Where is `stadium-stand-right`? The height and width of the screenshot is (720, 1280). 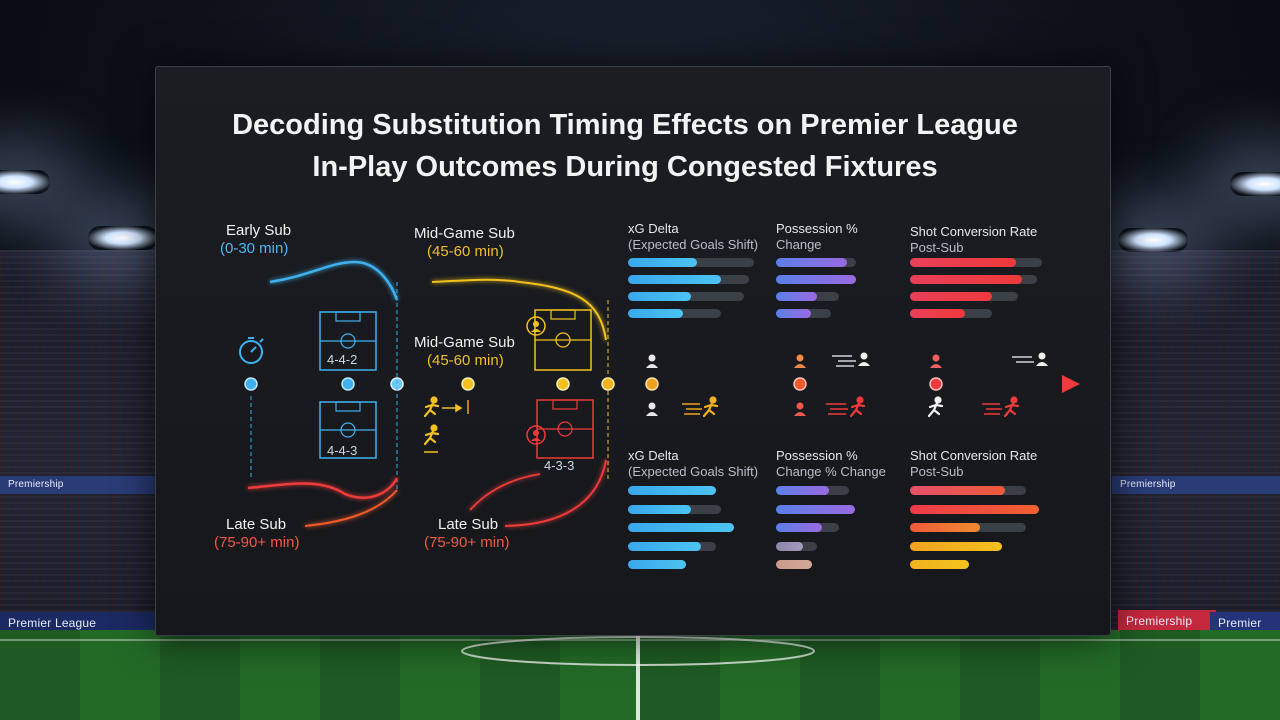
stadium-stand-right is located at coordinates (1190, 440).